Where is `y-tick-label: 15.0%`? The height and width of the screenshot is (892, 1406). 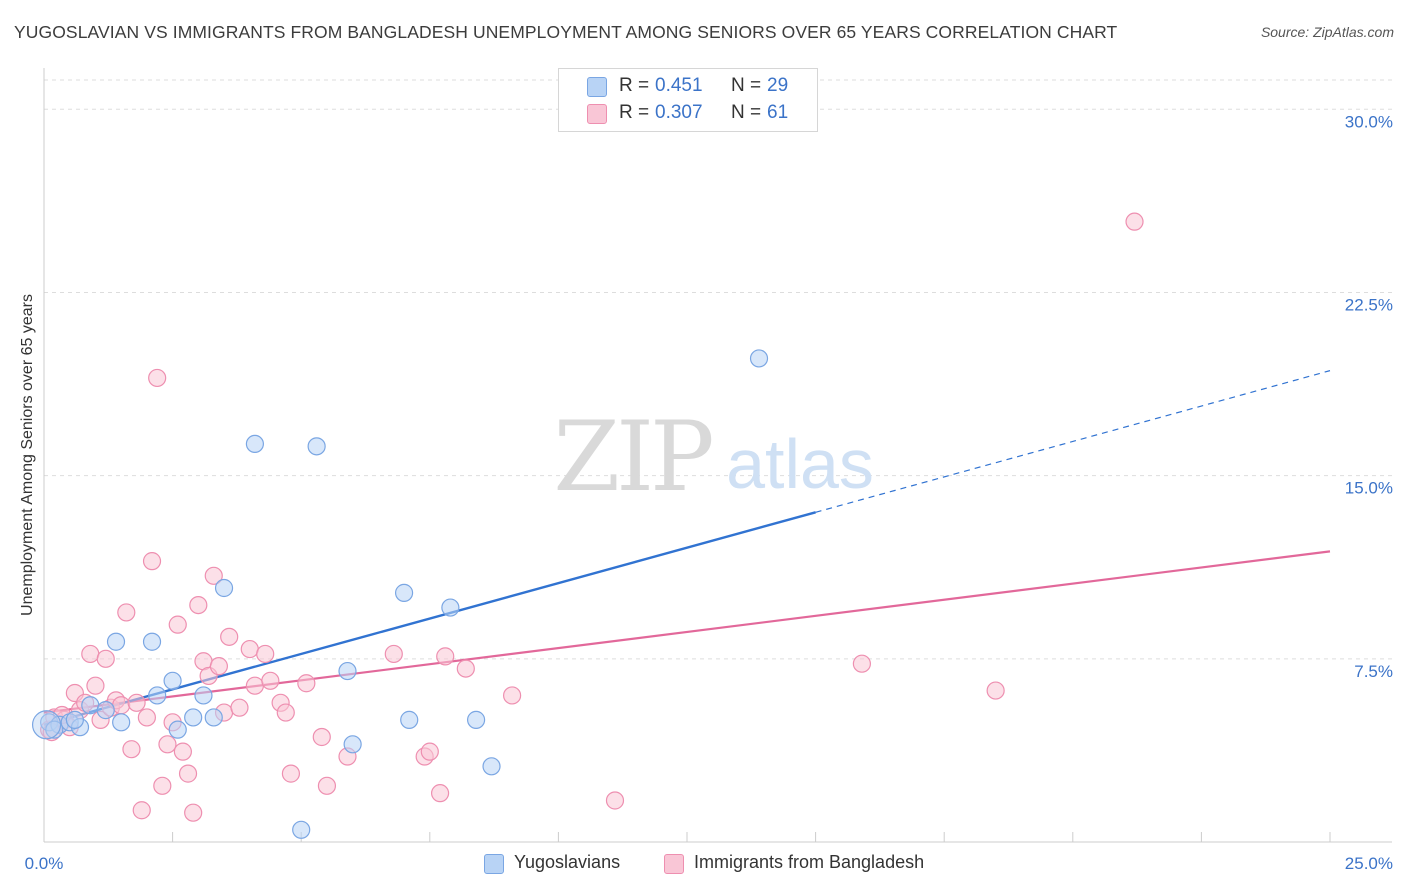
y-tick-label: 15.0% is located at coordinates (1369, 488).